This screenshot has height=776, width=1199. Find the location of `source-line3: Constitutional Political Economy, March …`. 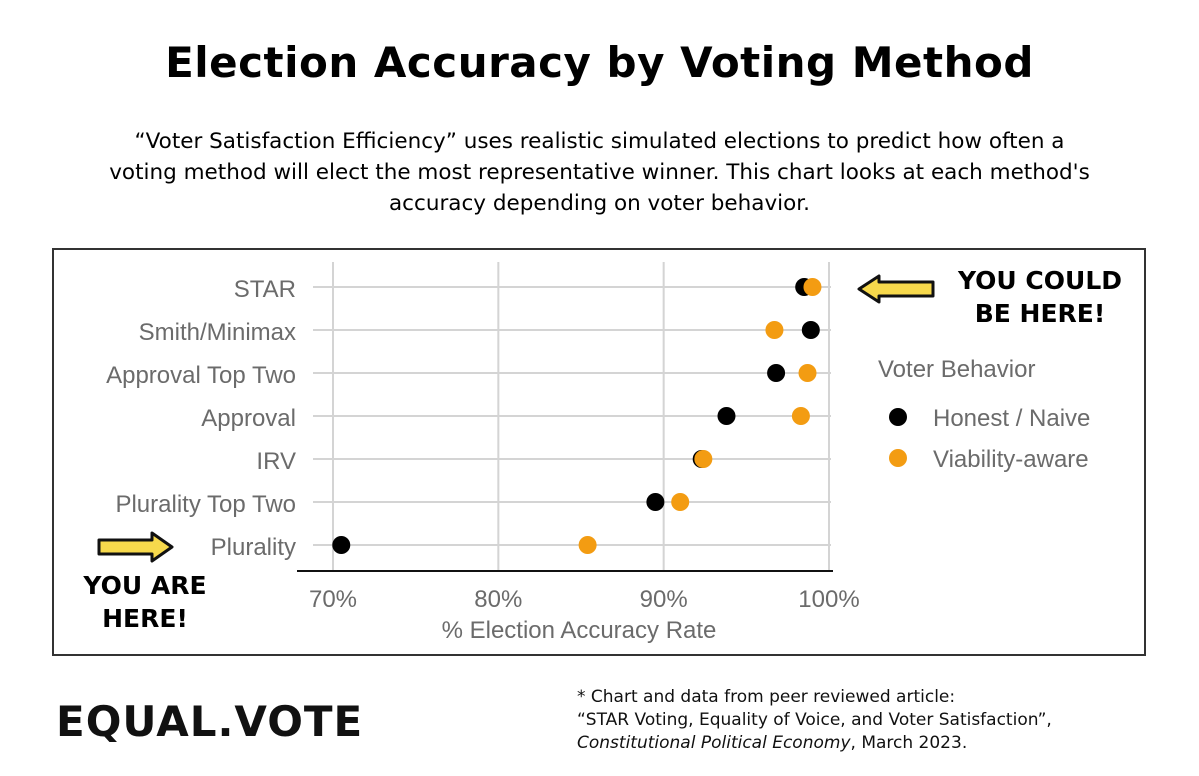

source-line3: Constitutional Political Economy, March … is located at coordinates (877, 743).